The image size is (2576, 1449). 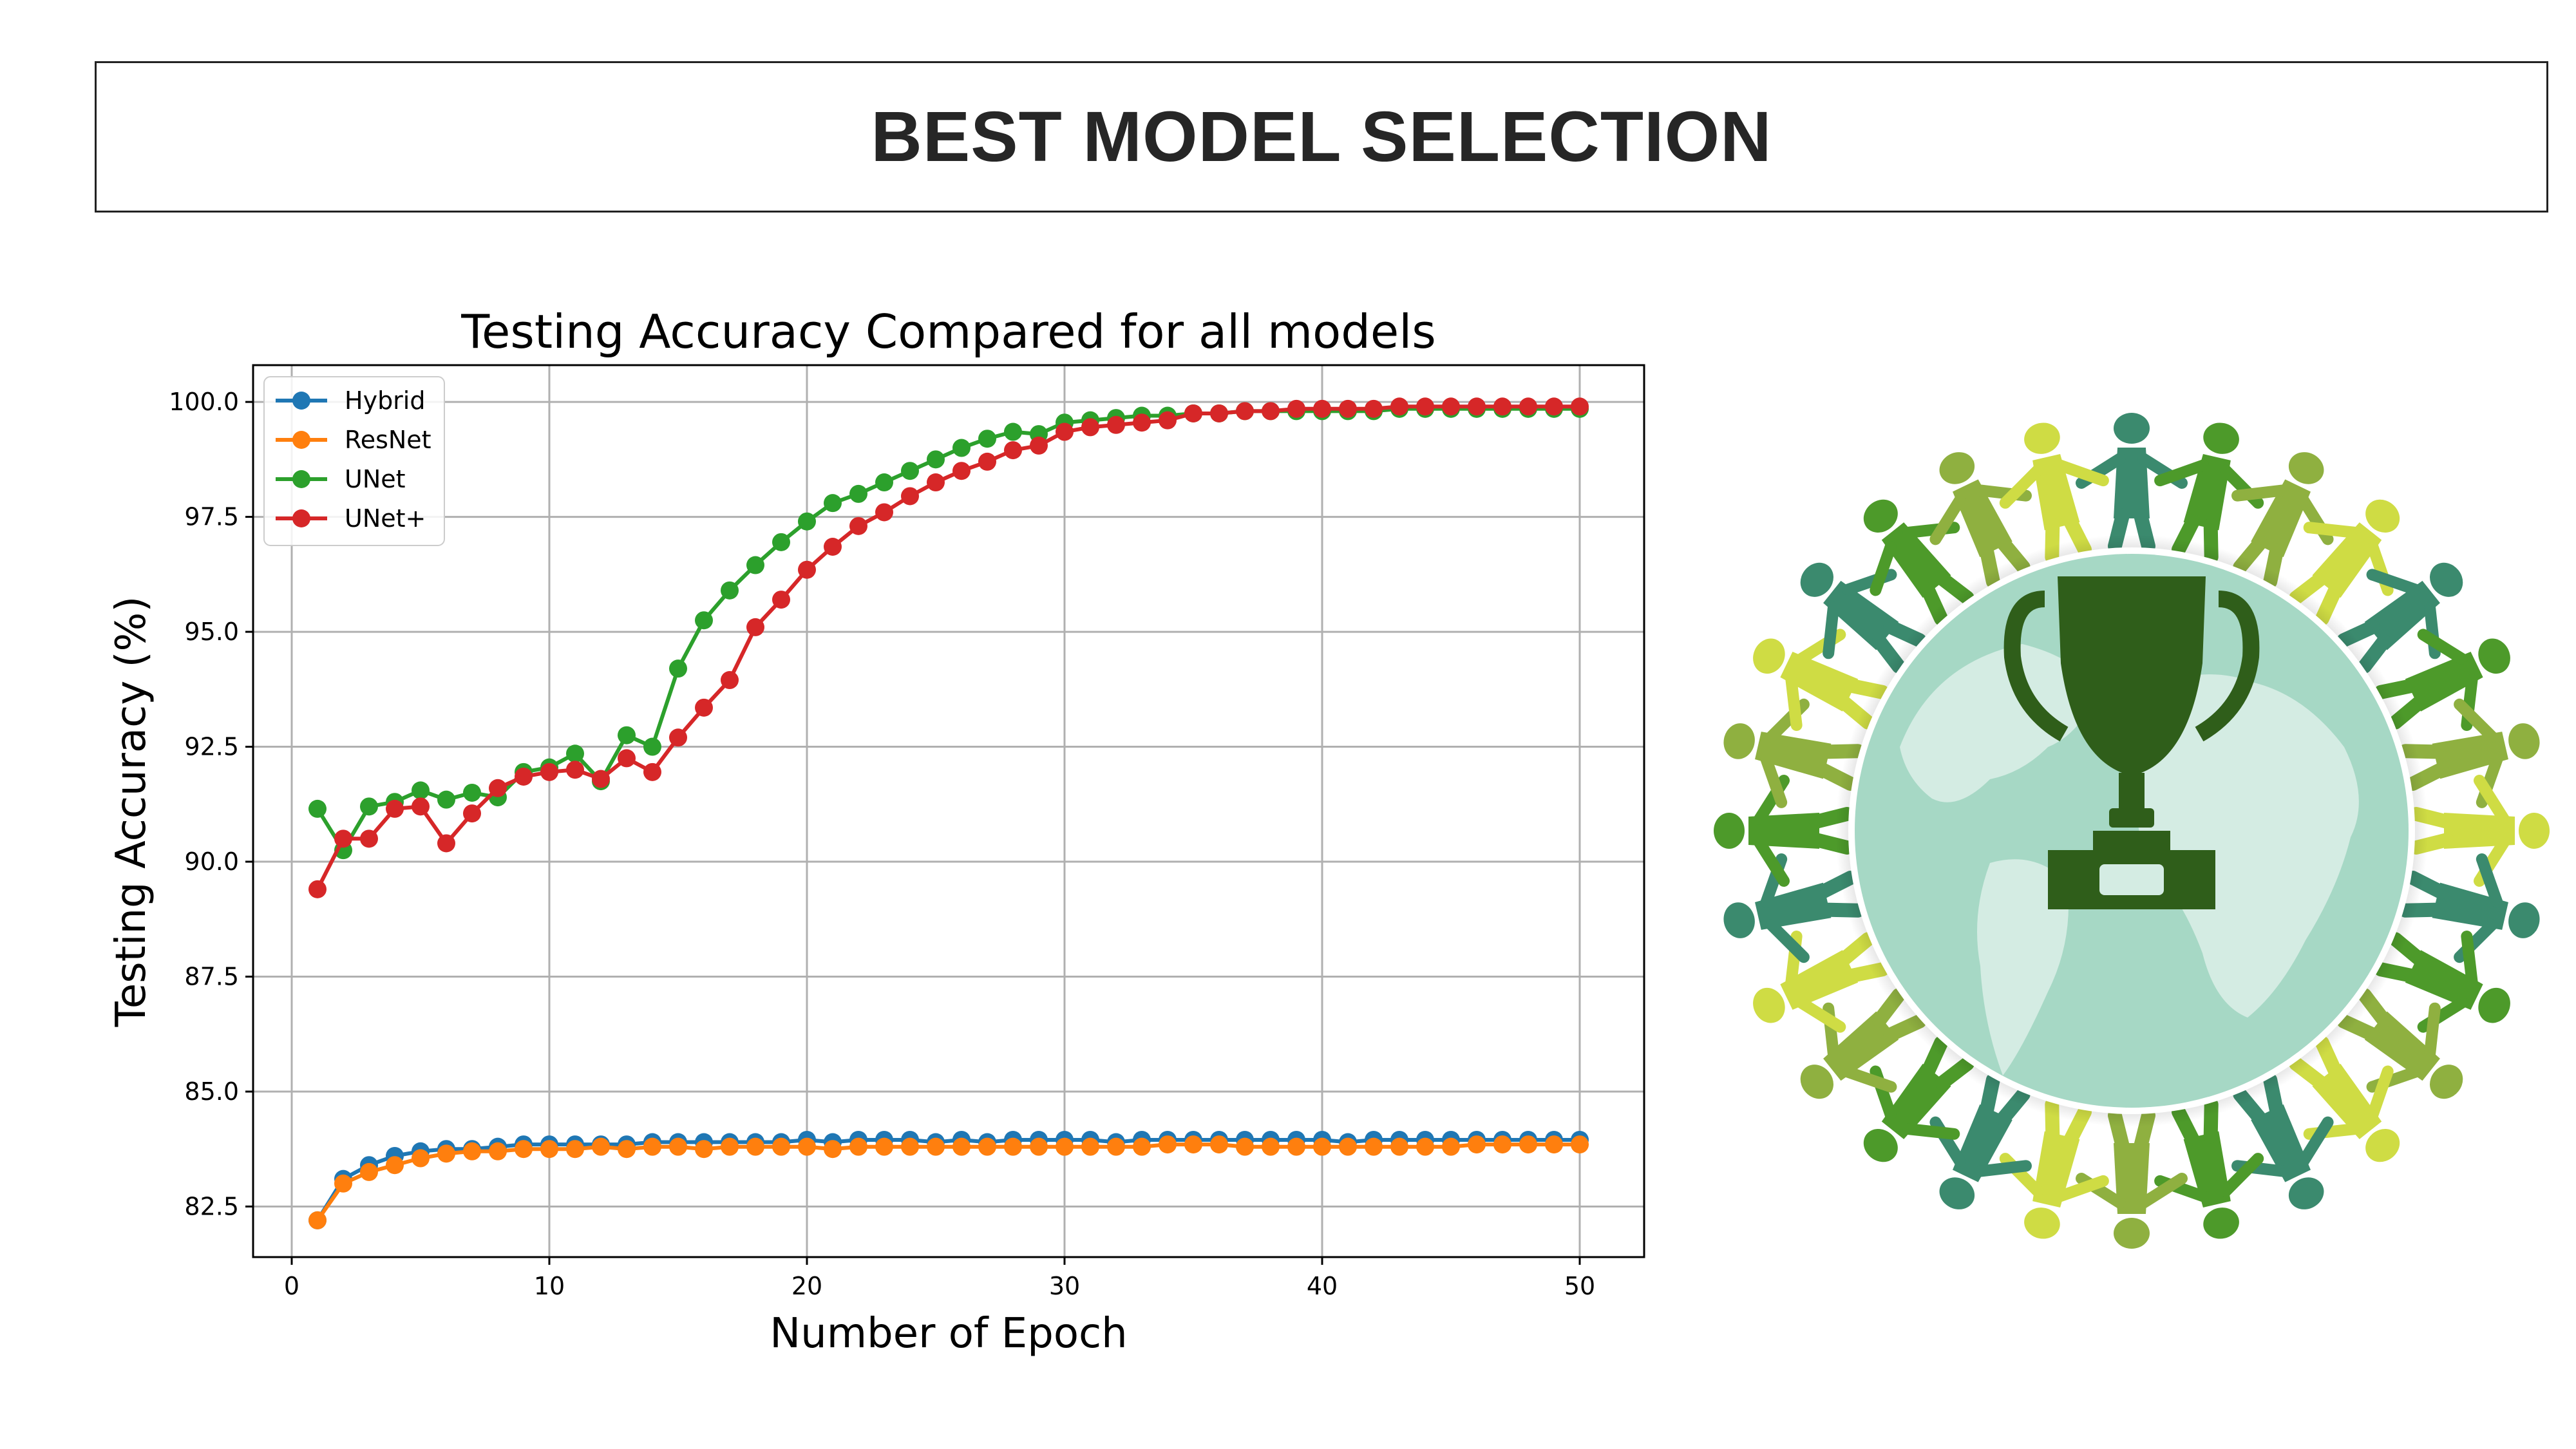 What do you see at coordinates (211, 977) in the screenshot?
I see `y-tick-label: 87.5` at bounding box center [211, 977].